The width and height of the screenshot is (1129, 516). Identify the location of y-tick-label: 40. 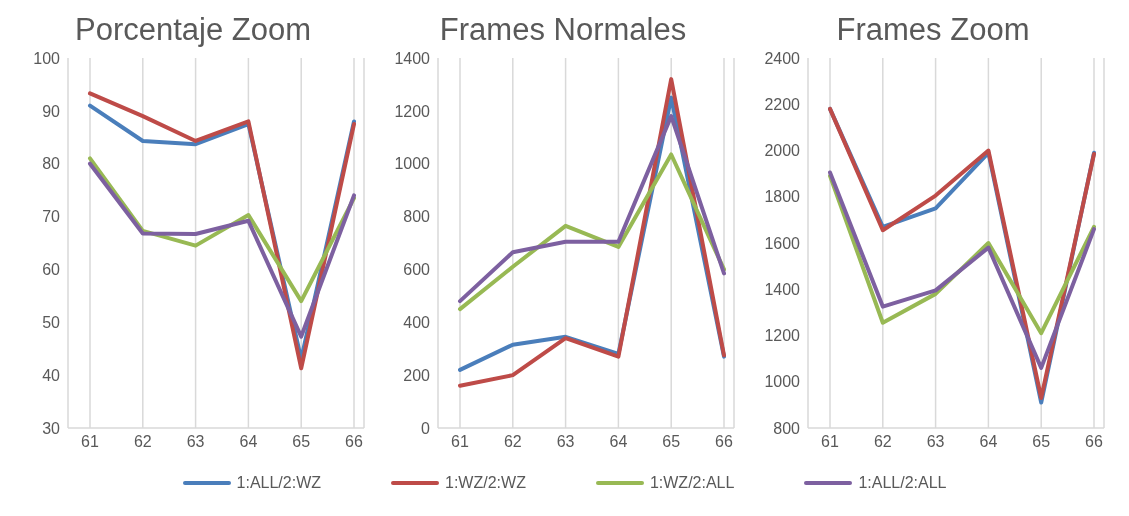
(51, 375).